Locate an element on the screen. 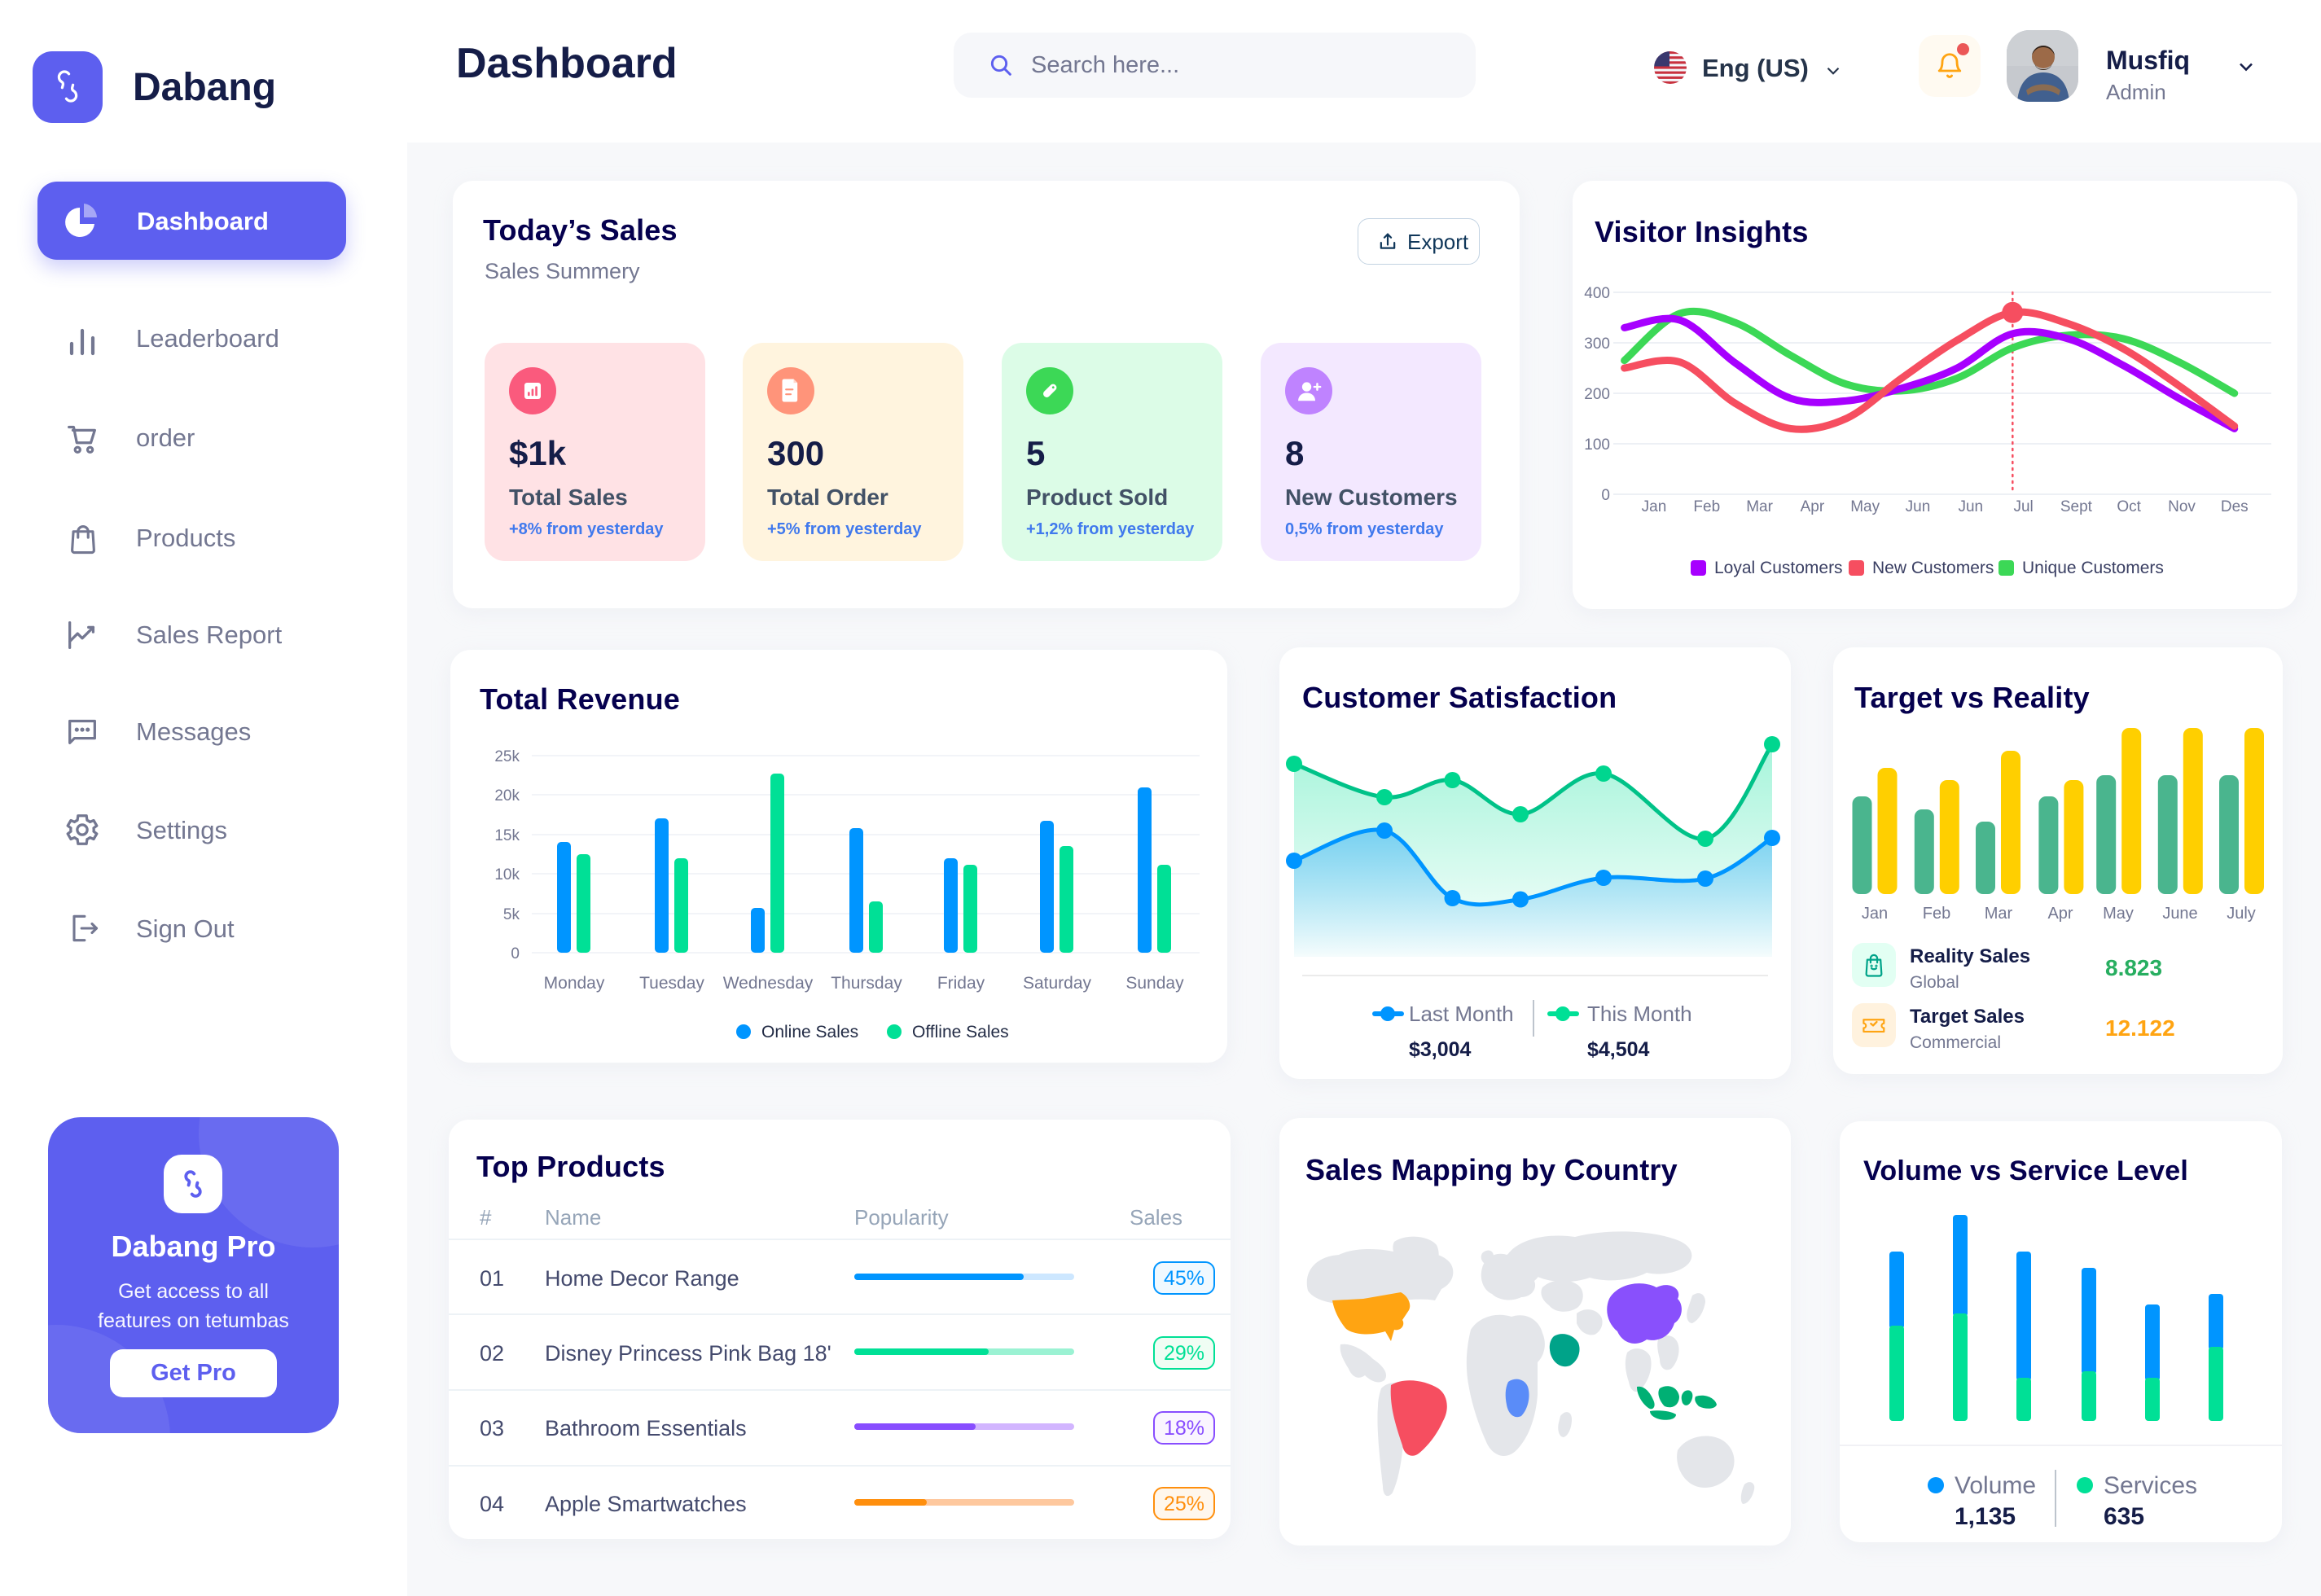 This screenshot has width=2321, height=1596. svg-text: 25k is located at coordinates (507, 756).